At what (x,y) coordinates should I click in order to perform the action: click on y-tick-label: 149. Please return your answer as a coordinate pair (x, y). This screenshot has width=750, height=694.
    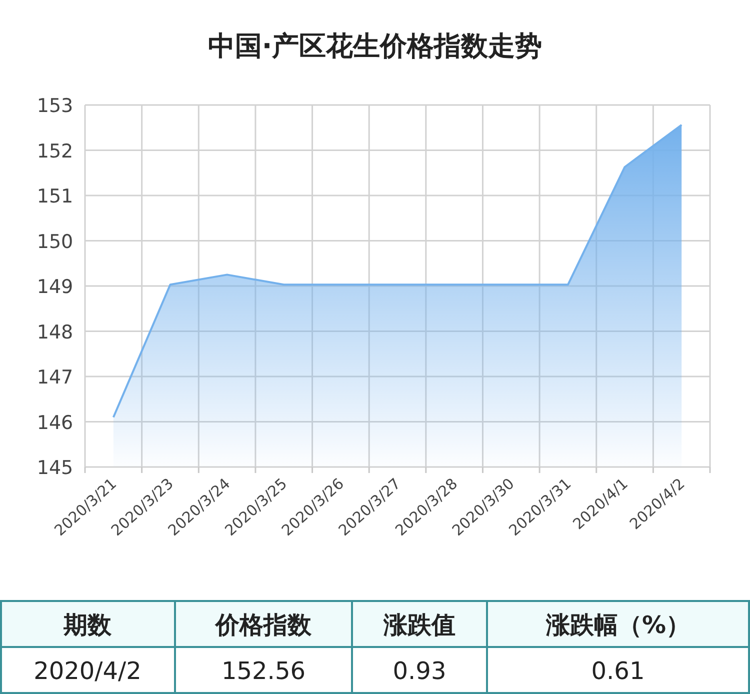
    Looking at the image, I should click on (55, 287).